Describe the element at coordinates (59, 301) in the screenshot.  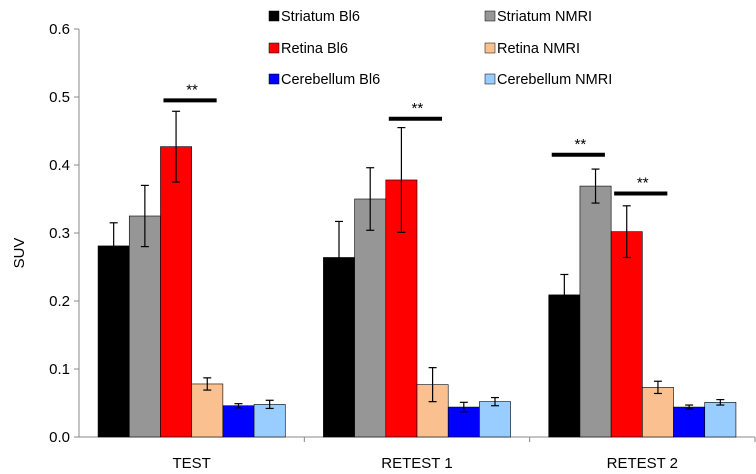
I see `y-tick-label: 0.2` at that location.